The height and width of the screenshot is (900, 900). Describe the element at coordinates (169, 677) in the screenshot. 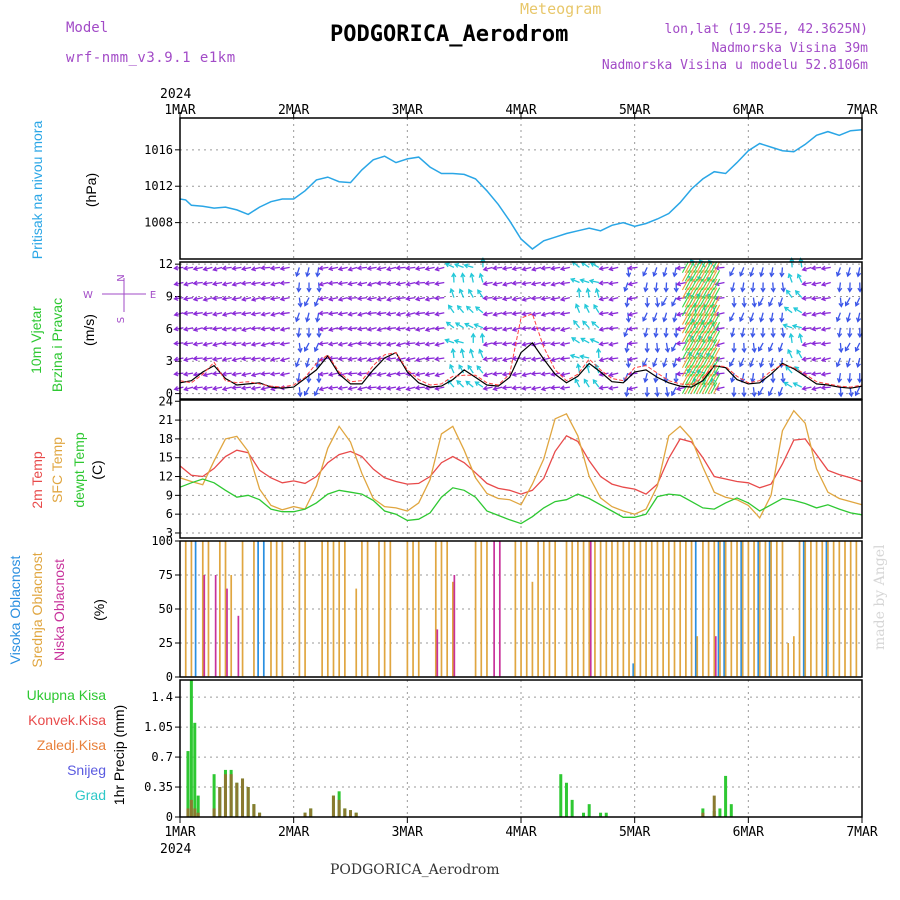

I see `ytick-label-clouds: 0` at that location.